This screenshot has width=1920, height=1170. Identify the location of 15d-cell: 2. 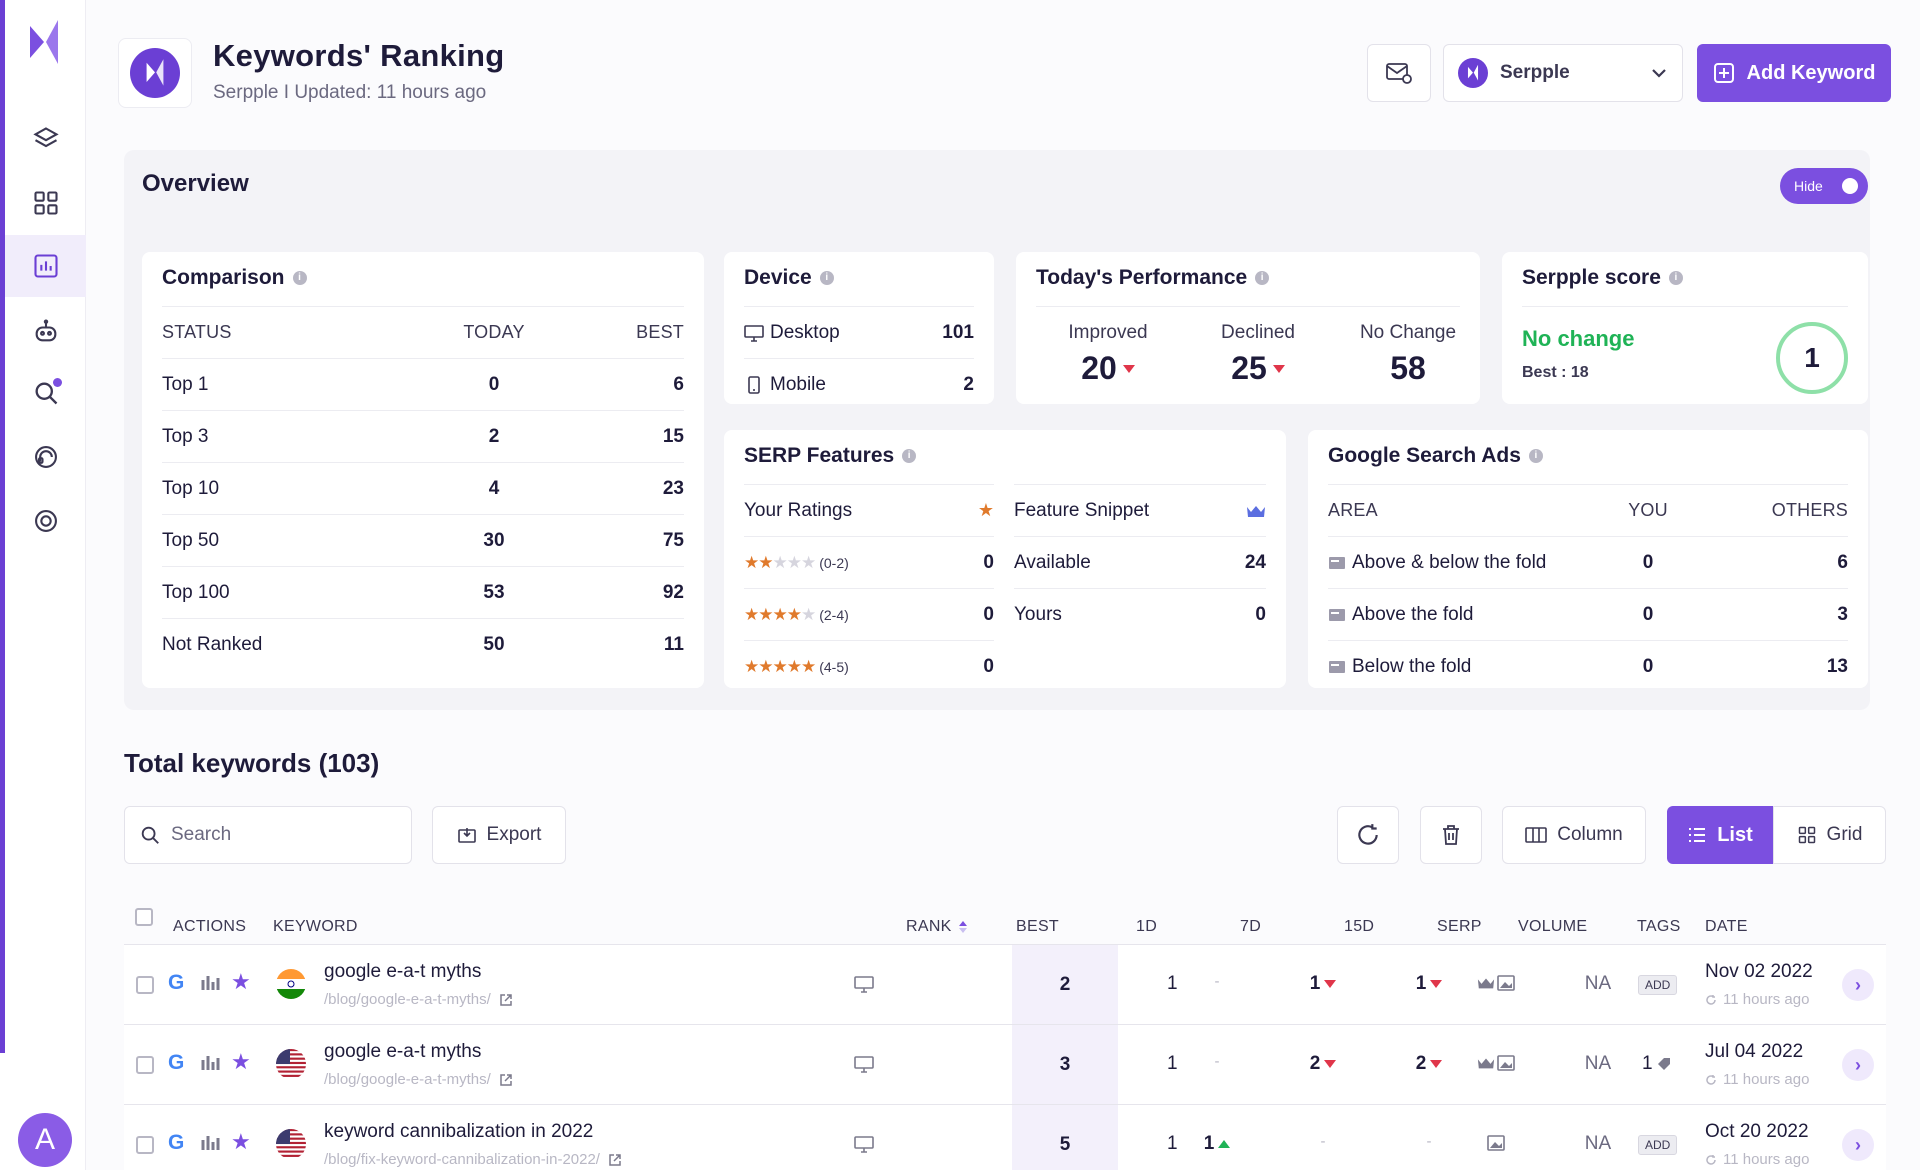
(1429, 1064).